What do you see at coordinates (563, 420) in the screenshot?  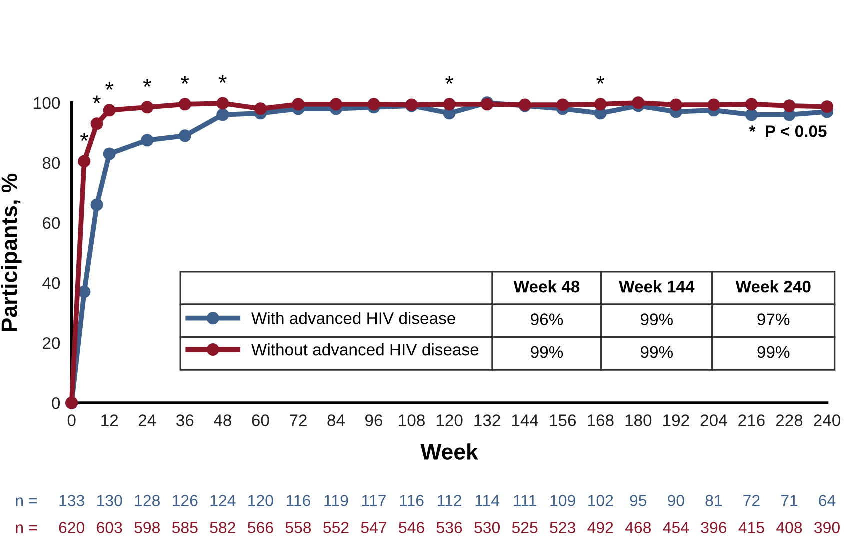 I see `x-tick-label: 156` at bounding box center [563, 420].